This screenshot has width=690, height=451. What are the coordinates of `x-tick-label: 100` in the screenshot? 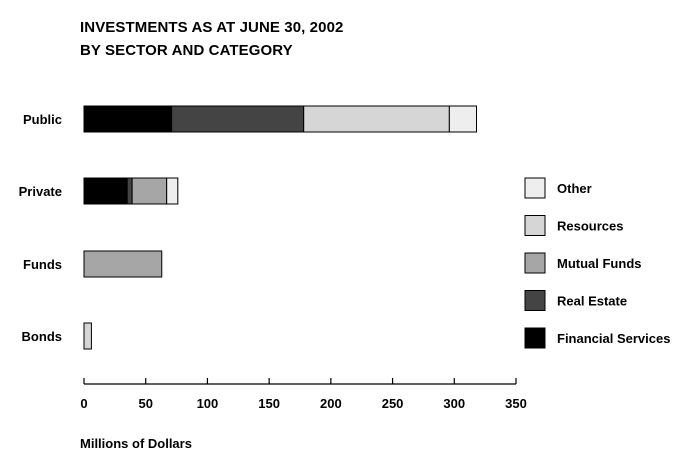 It's located at (208, 403).